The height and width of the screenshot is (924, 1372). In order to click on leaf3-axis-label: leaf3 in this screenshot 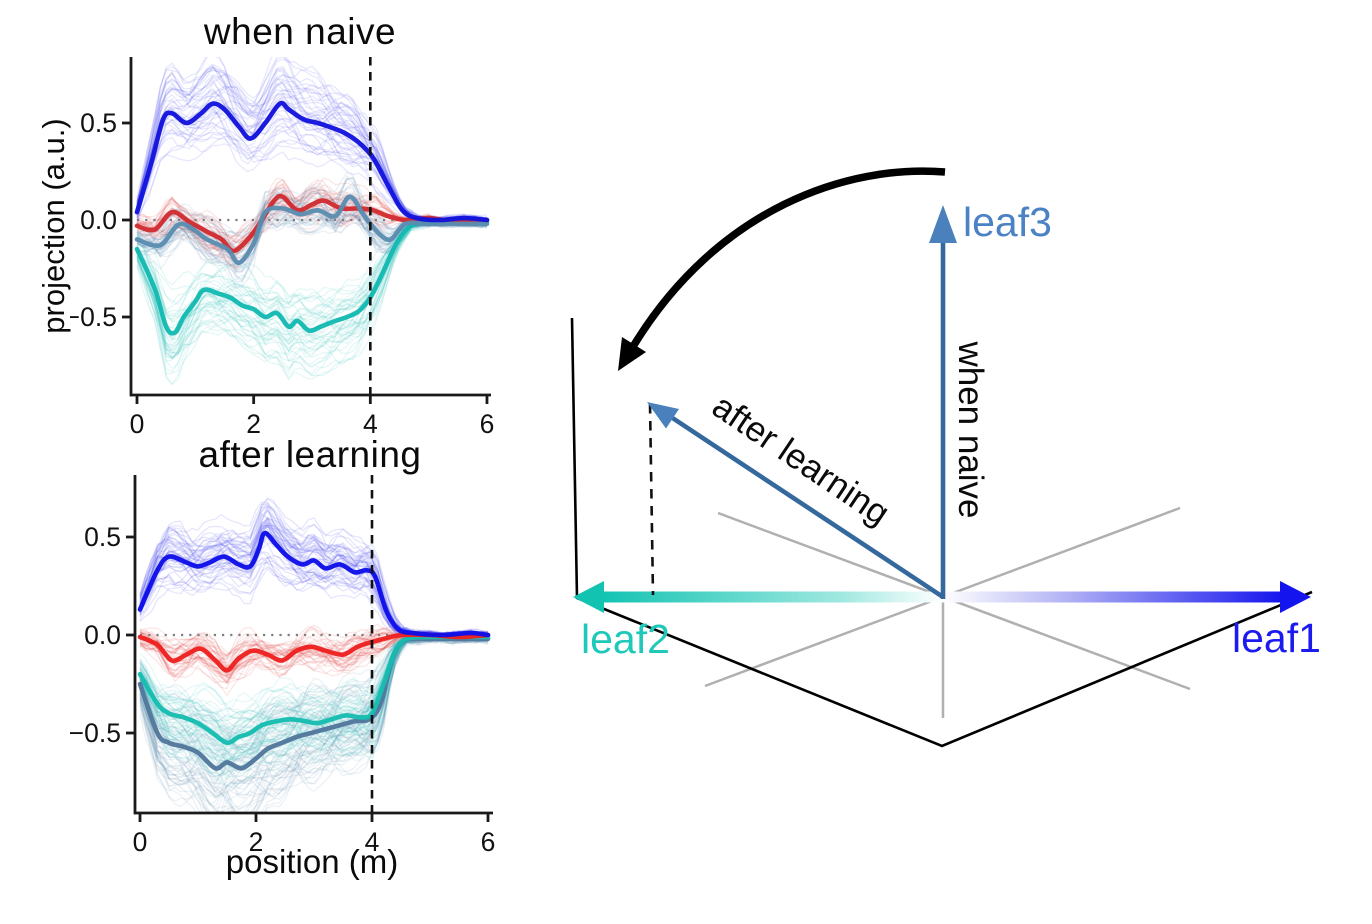, I will do `click(1007, 222)`.